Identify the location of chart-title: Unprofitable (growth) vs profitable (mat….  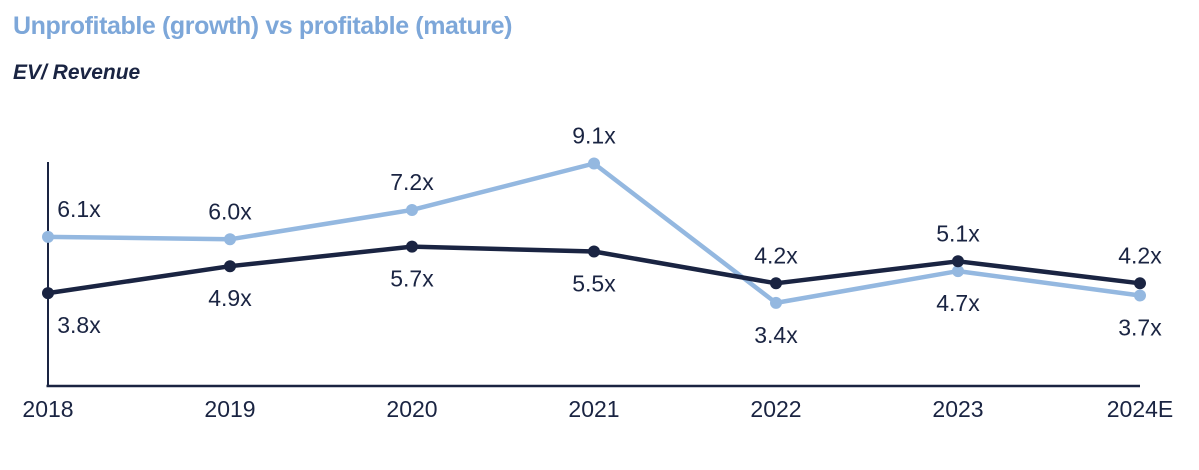
(263, 26).